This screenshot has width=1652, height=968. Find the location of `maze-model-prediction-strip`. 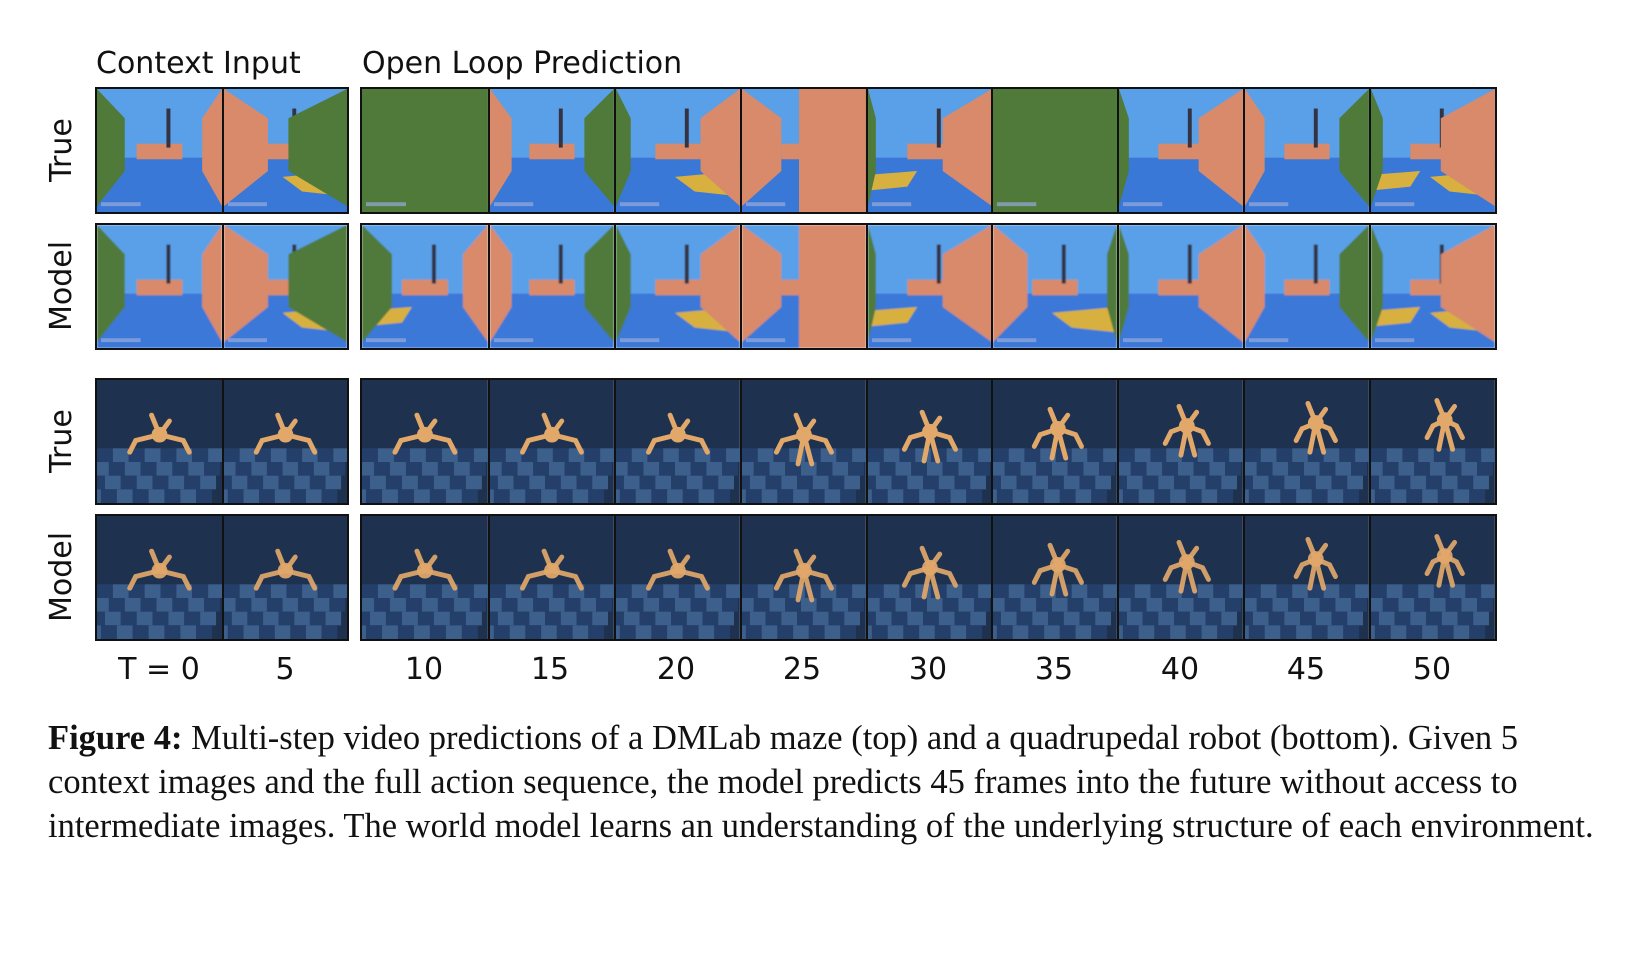

maze-model-prediction-strip is located at coordinates (928, 286).